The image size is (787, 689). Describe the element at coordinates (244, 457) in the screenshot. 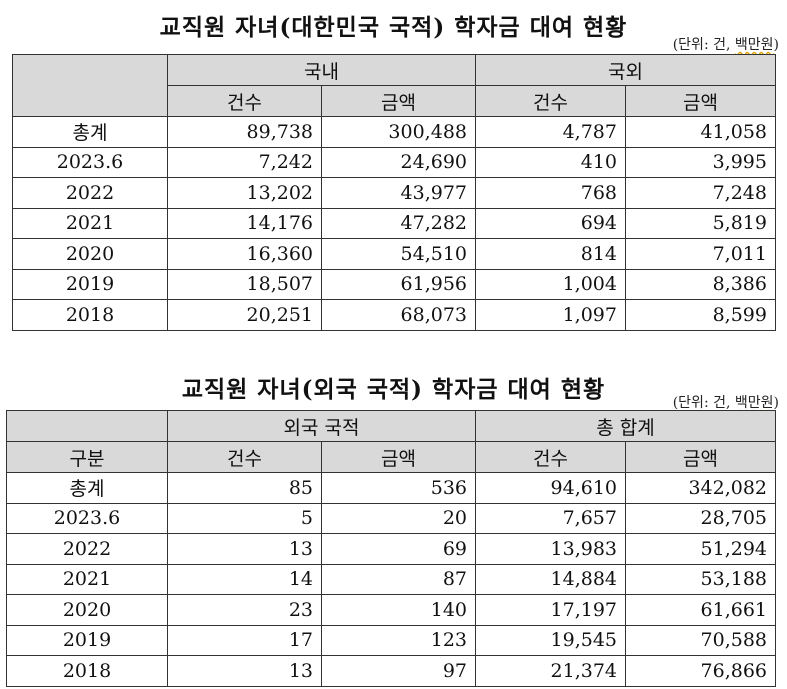

I see `table2-col-count: 건수` at that location.